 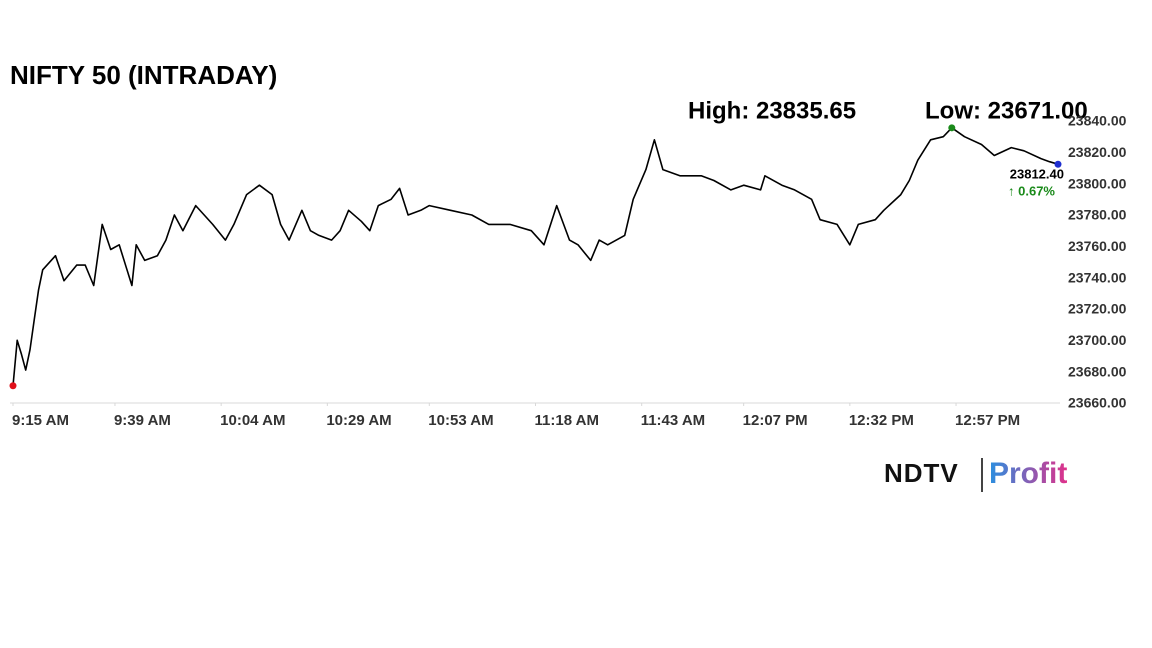 What do you see at coordinates (1097, 309) in the screenshot?
I see `y-tick-label: 23720.00` at bounding box center [1097, 309].